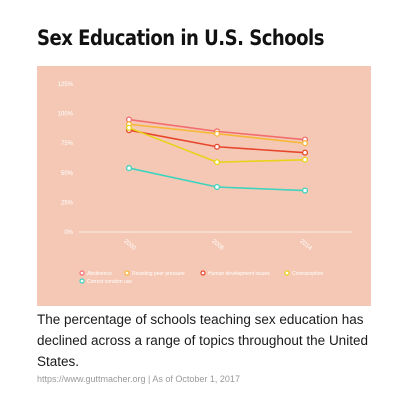  What do you see at coordinates (218, 246) in the screenshot?
I see `x-tick-label: 2006` at bounding box center [218, 246].